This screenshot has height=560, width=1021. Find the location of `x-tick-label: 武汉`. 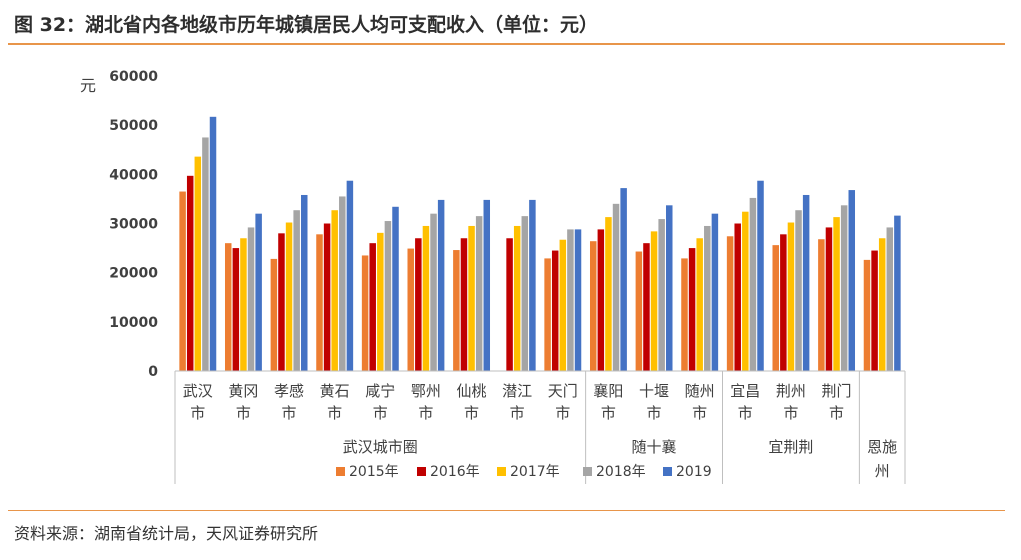

x-tick-label: 武汉 is located at coordinates (198, 391).